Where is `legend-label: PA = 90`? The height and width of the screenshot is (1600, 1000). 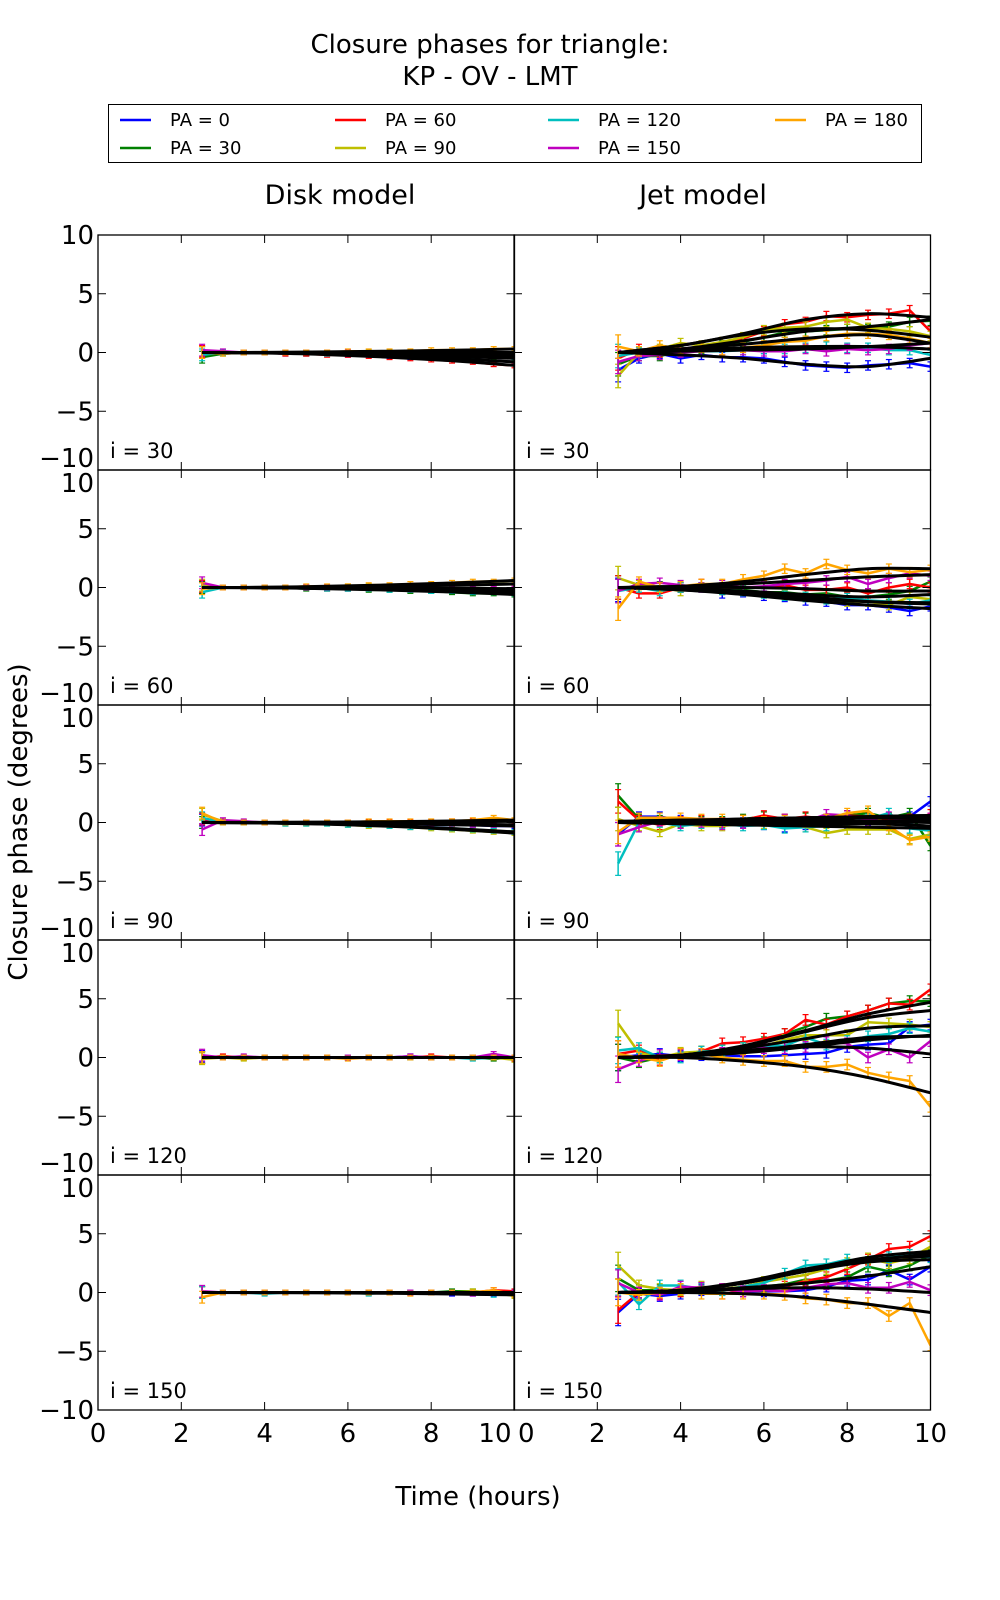
legend-label: PA = 90 is located at coordinates (420, 148).